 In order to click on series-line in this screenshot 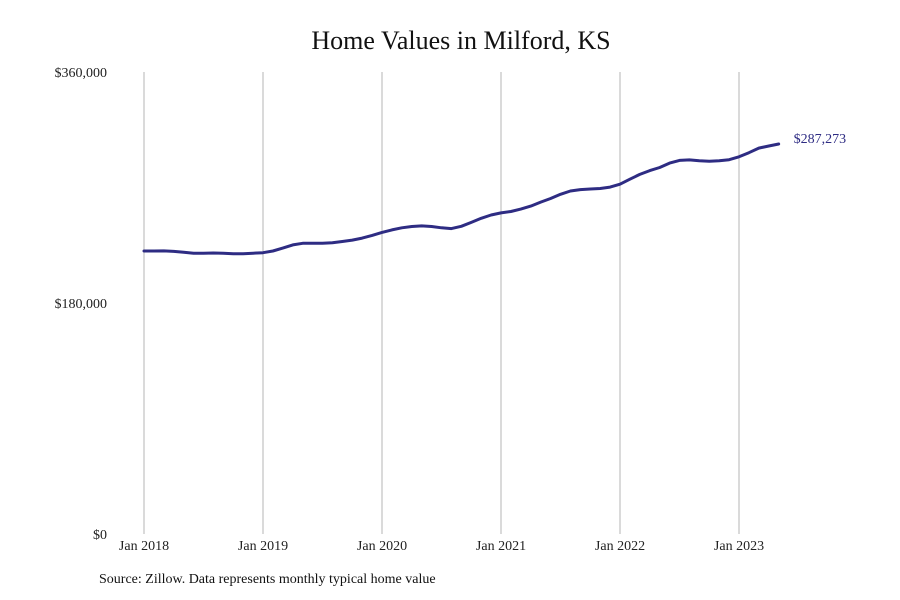, I will do `click(461, 199)`.